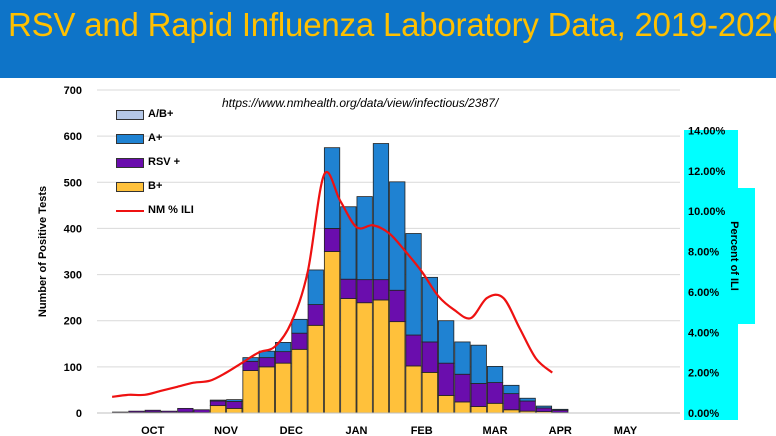 This screenshot has height=436, width=776. I want to click on y-tick-label: 0, so click(79, 414).